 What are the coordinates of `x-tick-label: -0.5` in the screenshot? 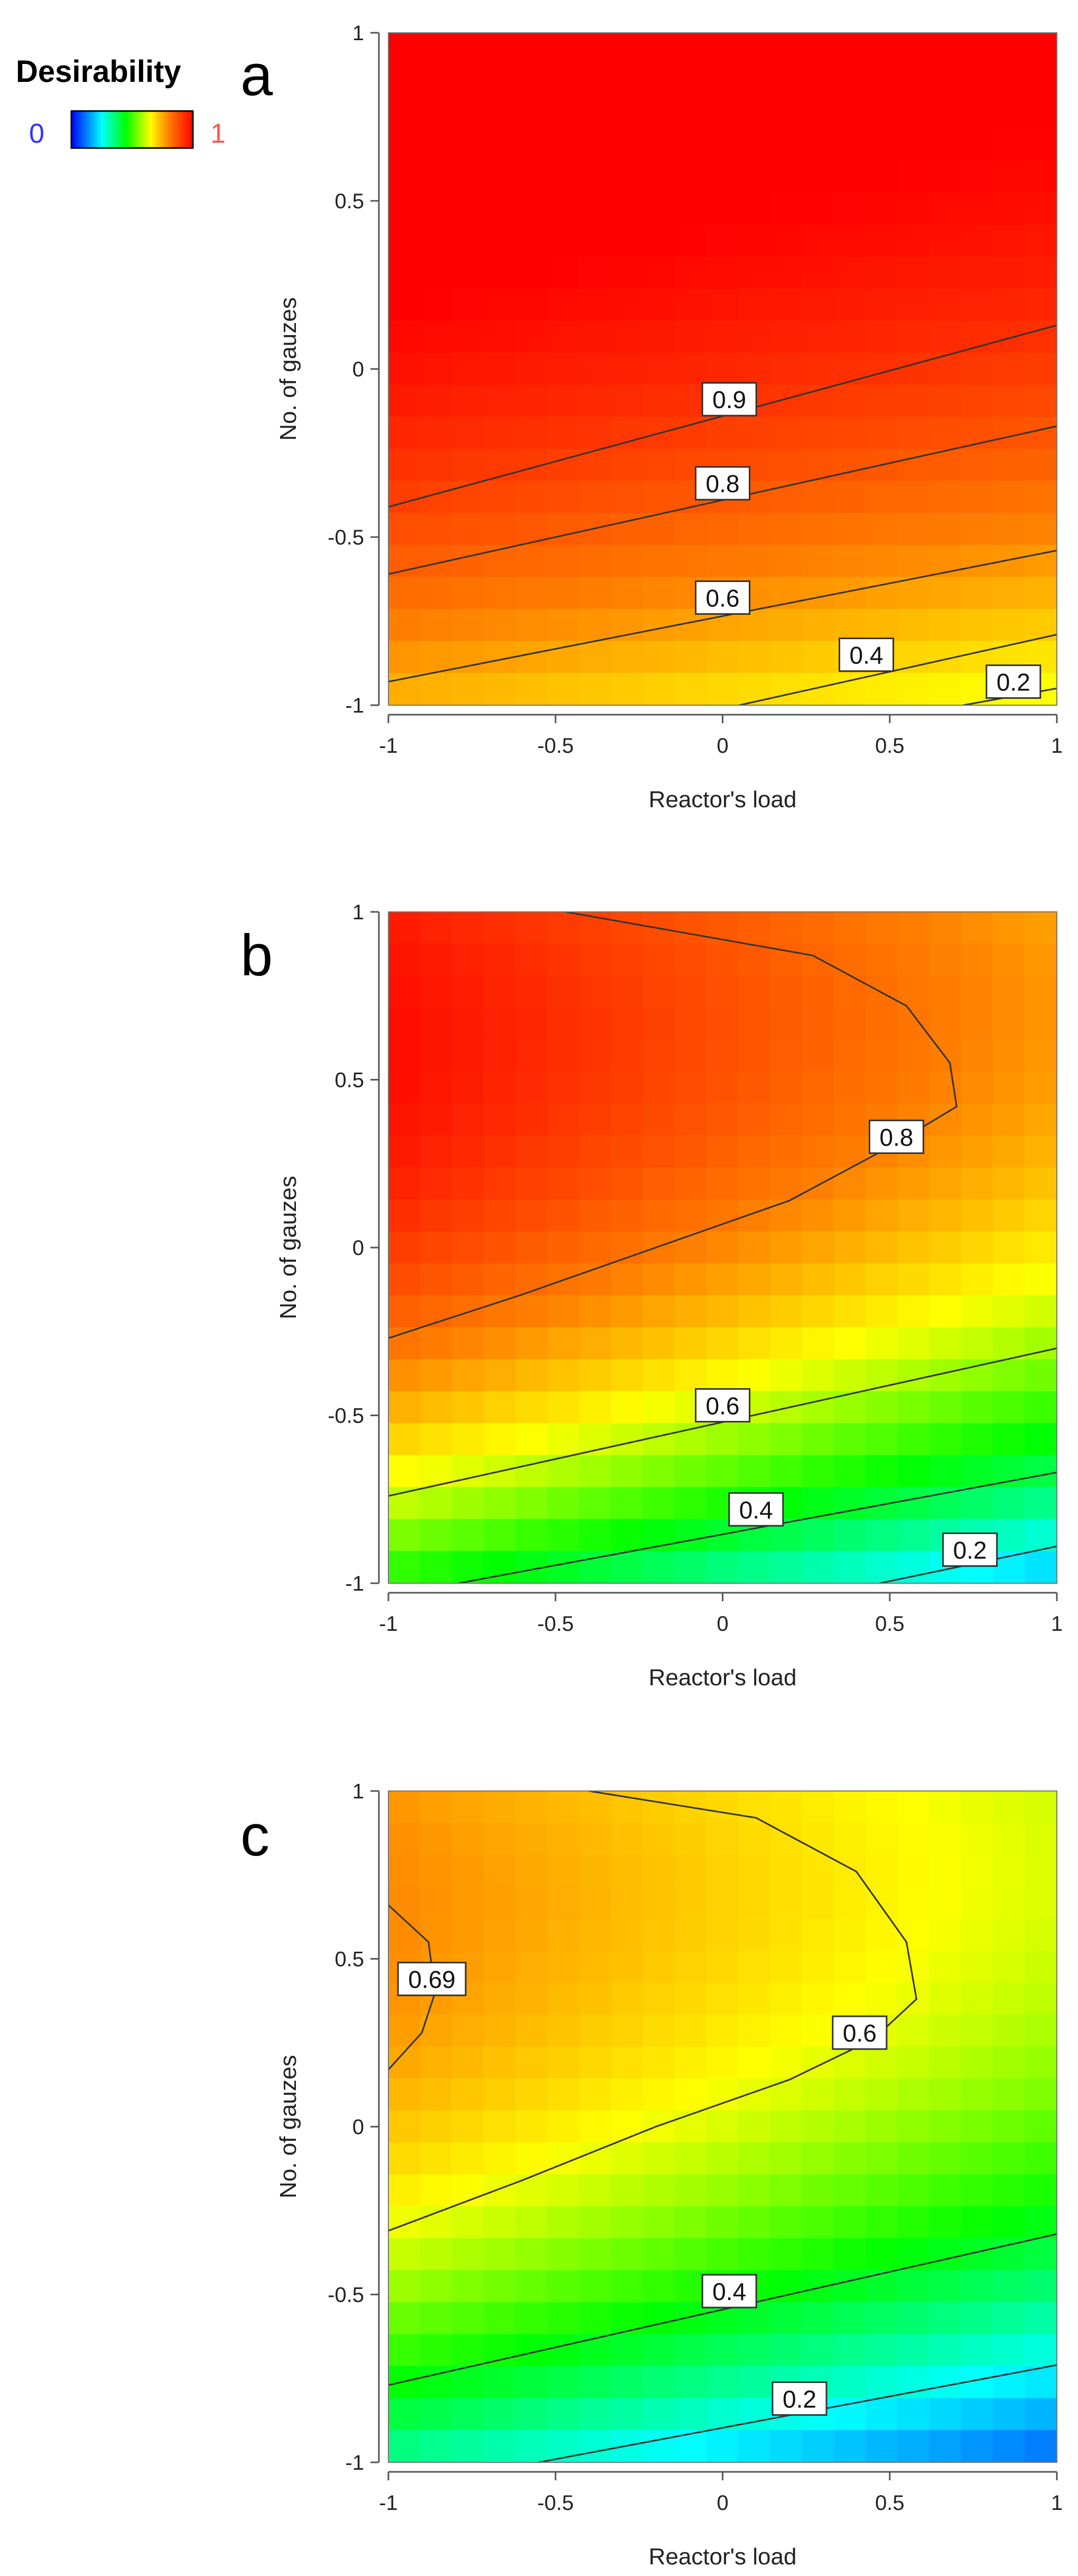 It's located at (555, 746).